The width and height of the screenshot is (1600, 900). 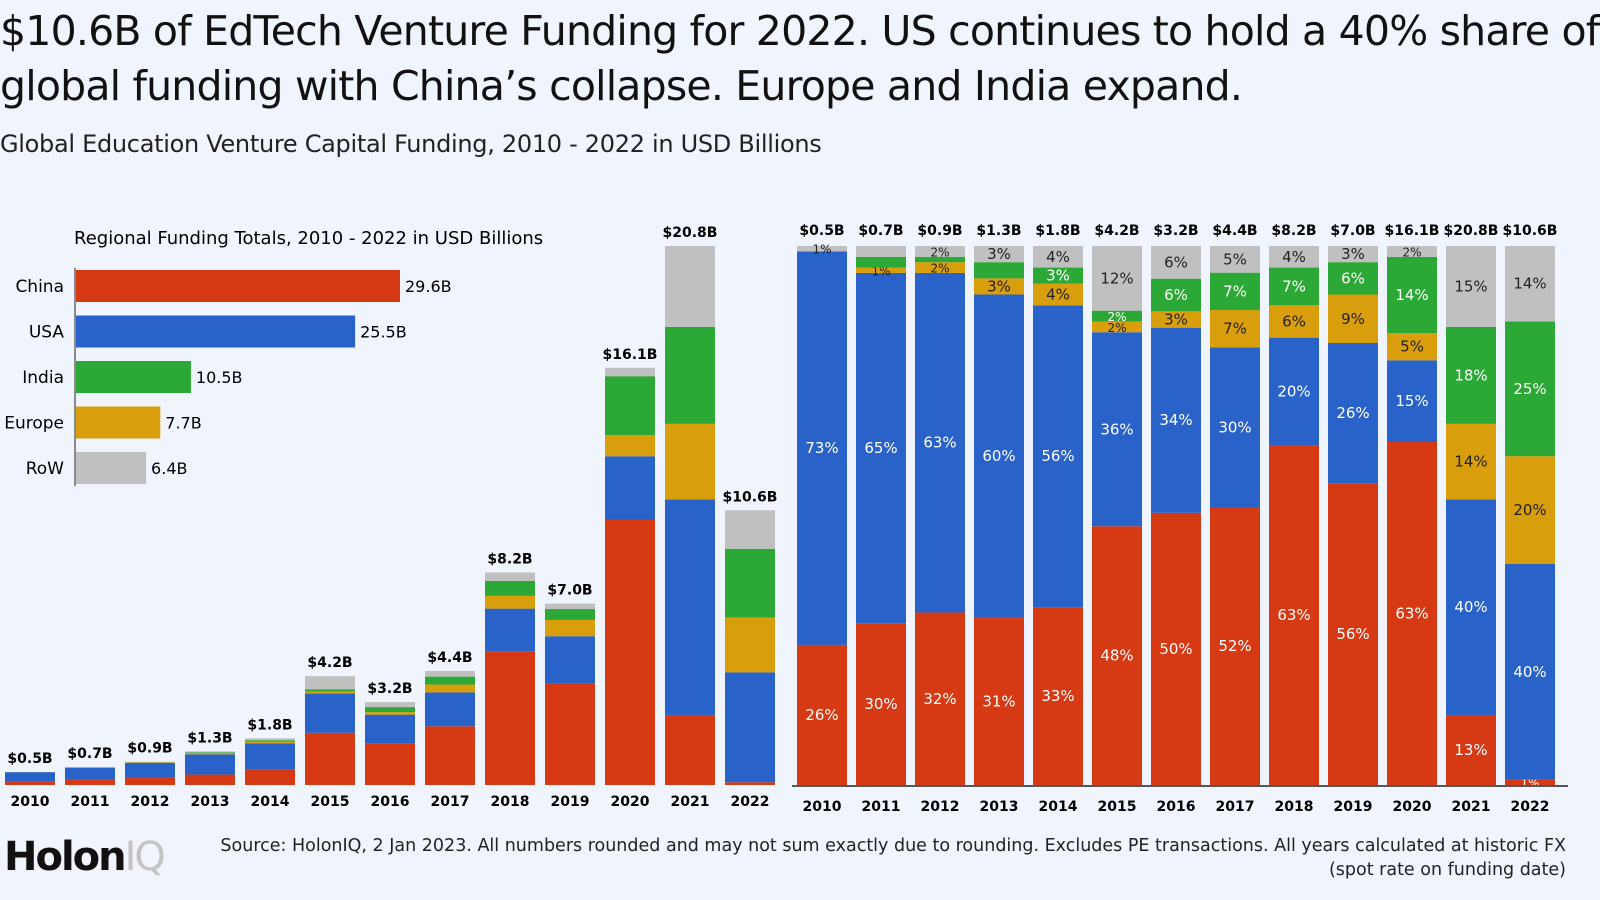 I want to click on share-bar-row-2013, so click(x=999, y=254).